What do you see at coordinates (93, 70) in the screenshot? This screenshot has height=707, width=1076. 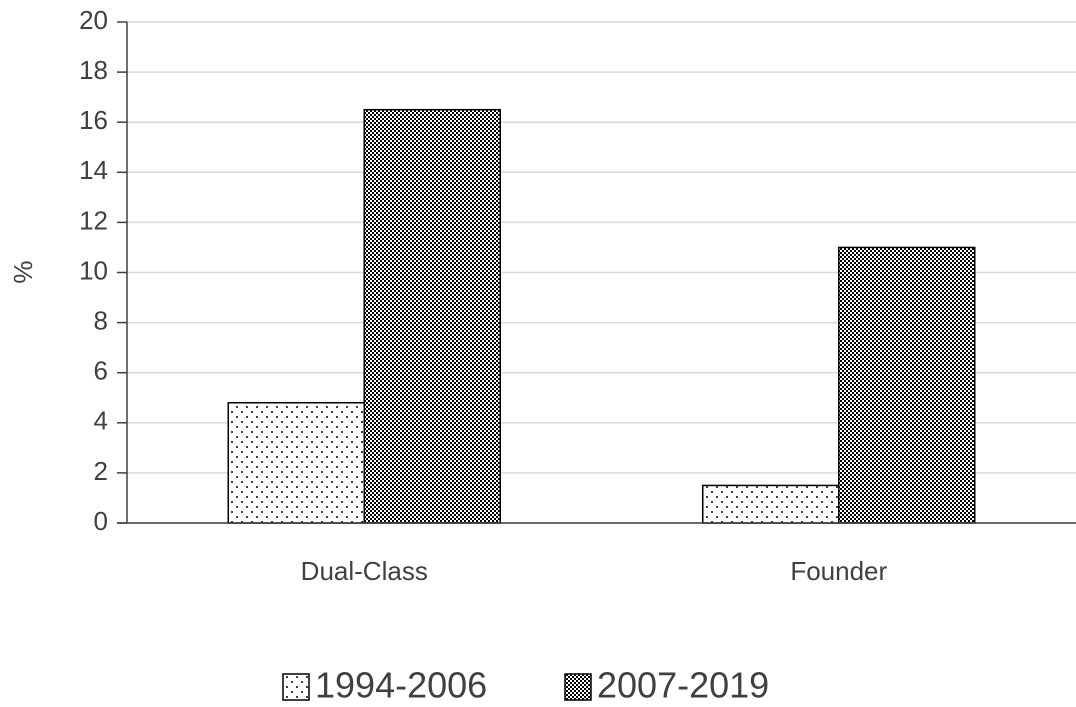 I see `y-tick-label: 18` at bounding box center [93, 70].